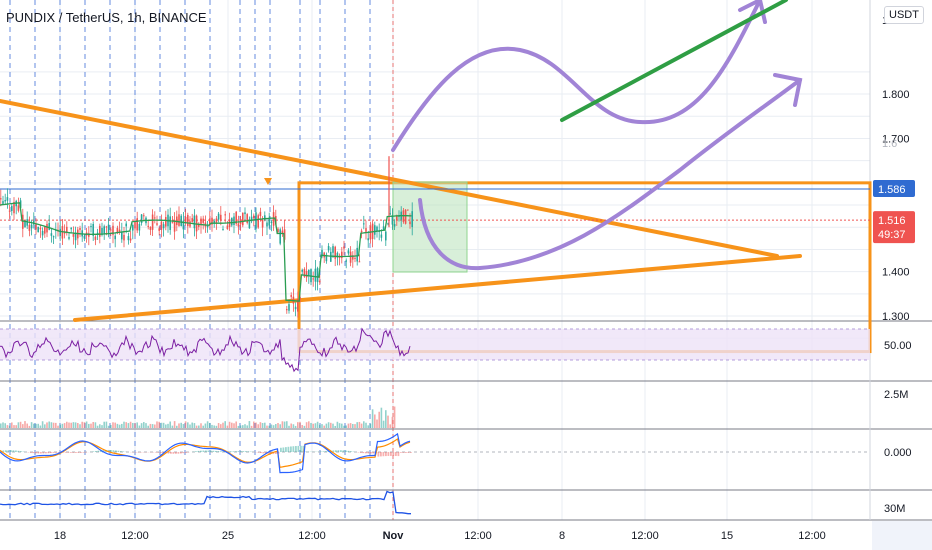 Image resolution: width=932 pixels, height=550 pixels. Describe the element at coordinates (727, 536) in the screenshot. I see `x-tick-label: 15` at that location.